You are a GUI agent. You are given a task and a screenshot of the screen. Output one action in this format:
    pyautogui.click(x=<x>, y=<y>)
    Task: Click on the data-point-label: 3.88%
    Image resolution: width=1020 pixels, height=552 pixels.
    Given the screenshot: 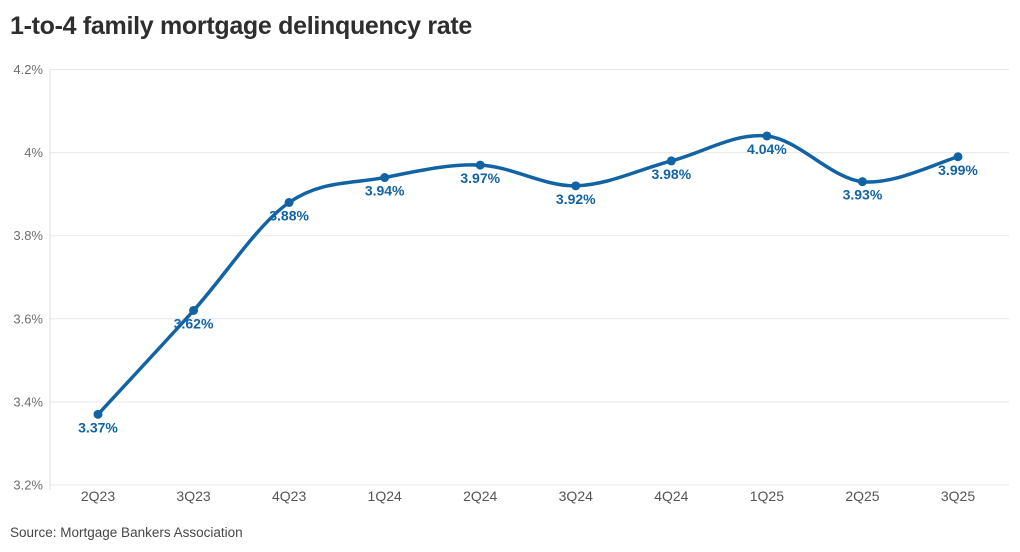 What is the action you would take?
    pyautogui.click(x=289, y=215)
    